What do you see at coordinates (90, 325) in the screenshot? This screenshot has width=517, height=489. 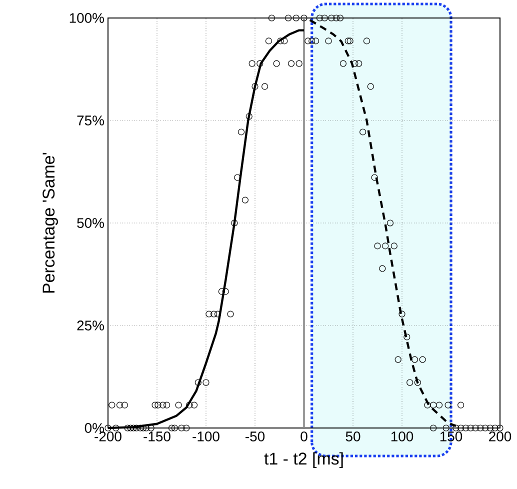 I see `y-tick-label: 25%` at bounding box center [90, 325].